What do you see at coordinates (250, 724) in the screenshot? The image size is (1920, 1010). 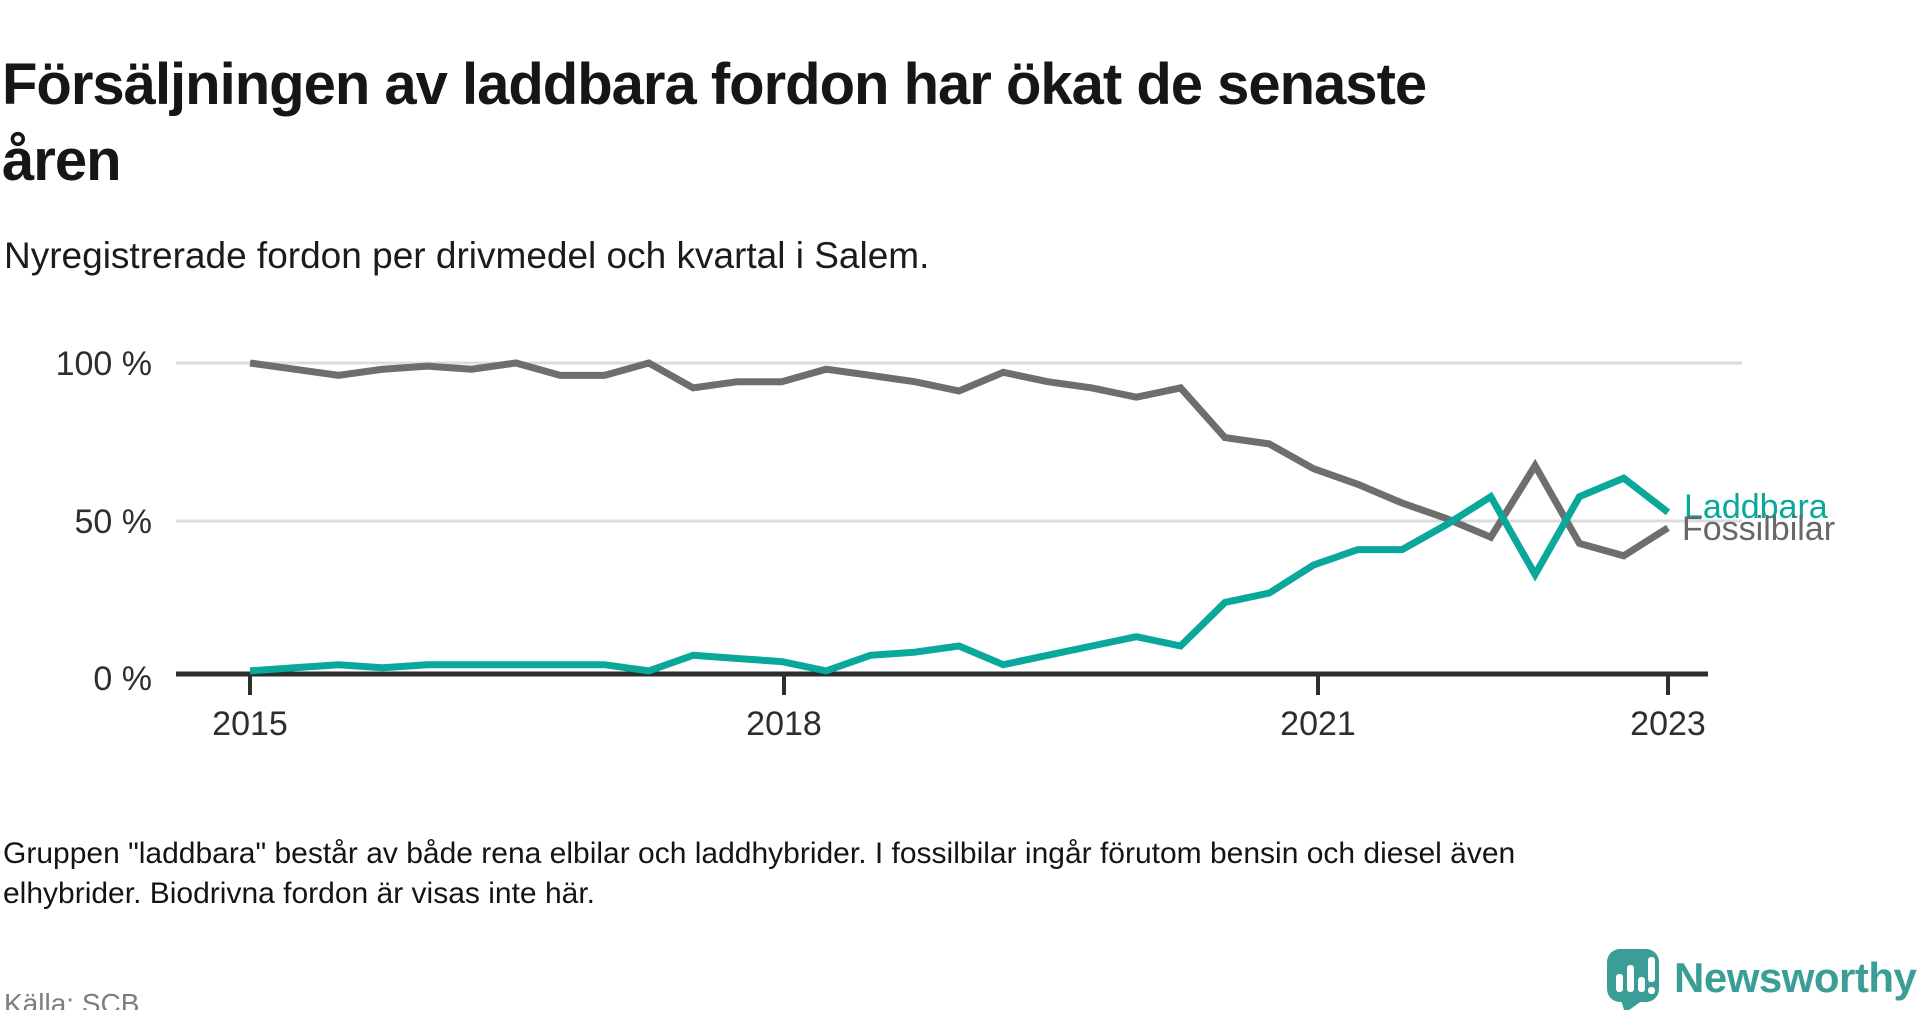 I see `x-label-2015: 2015` at bounding box center [250, 724].